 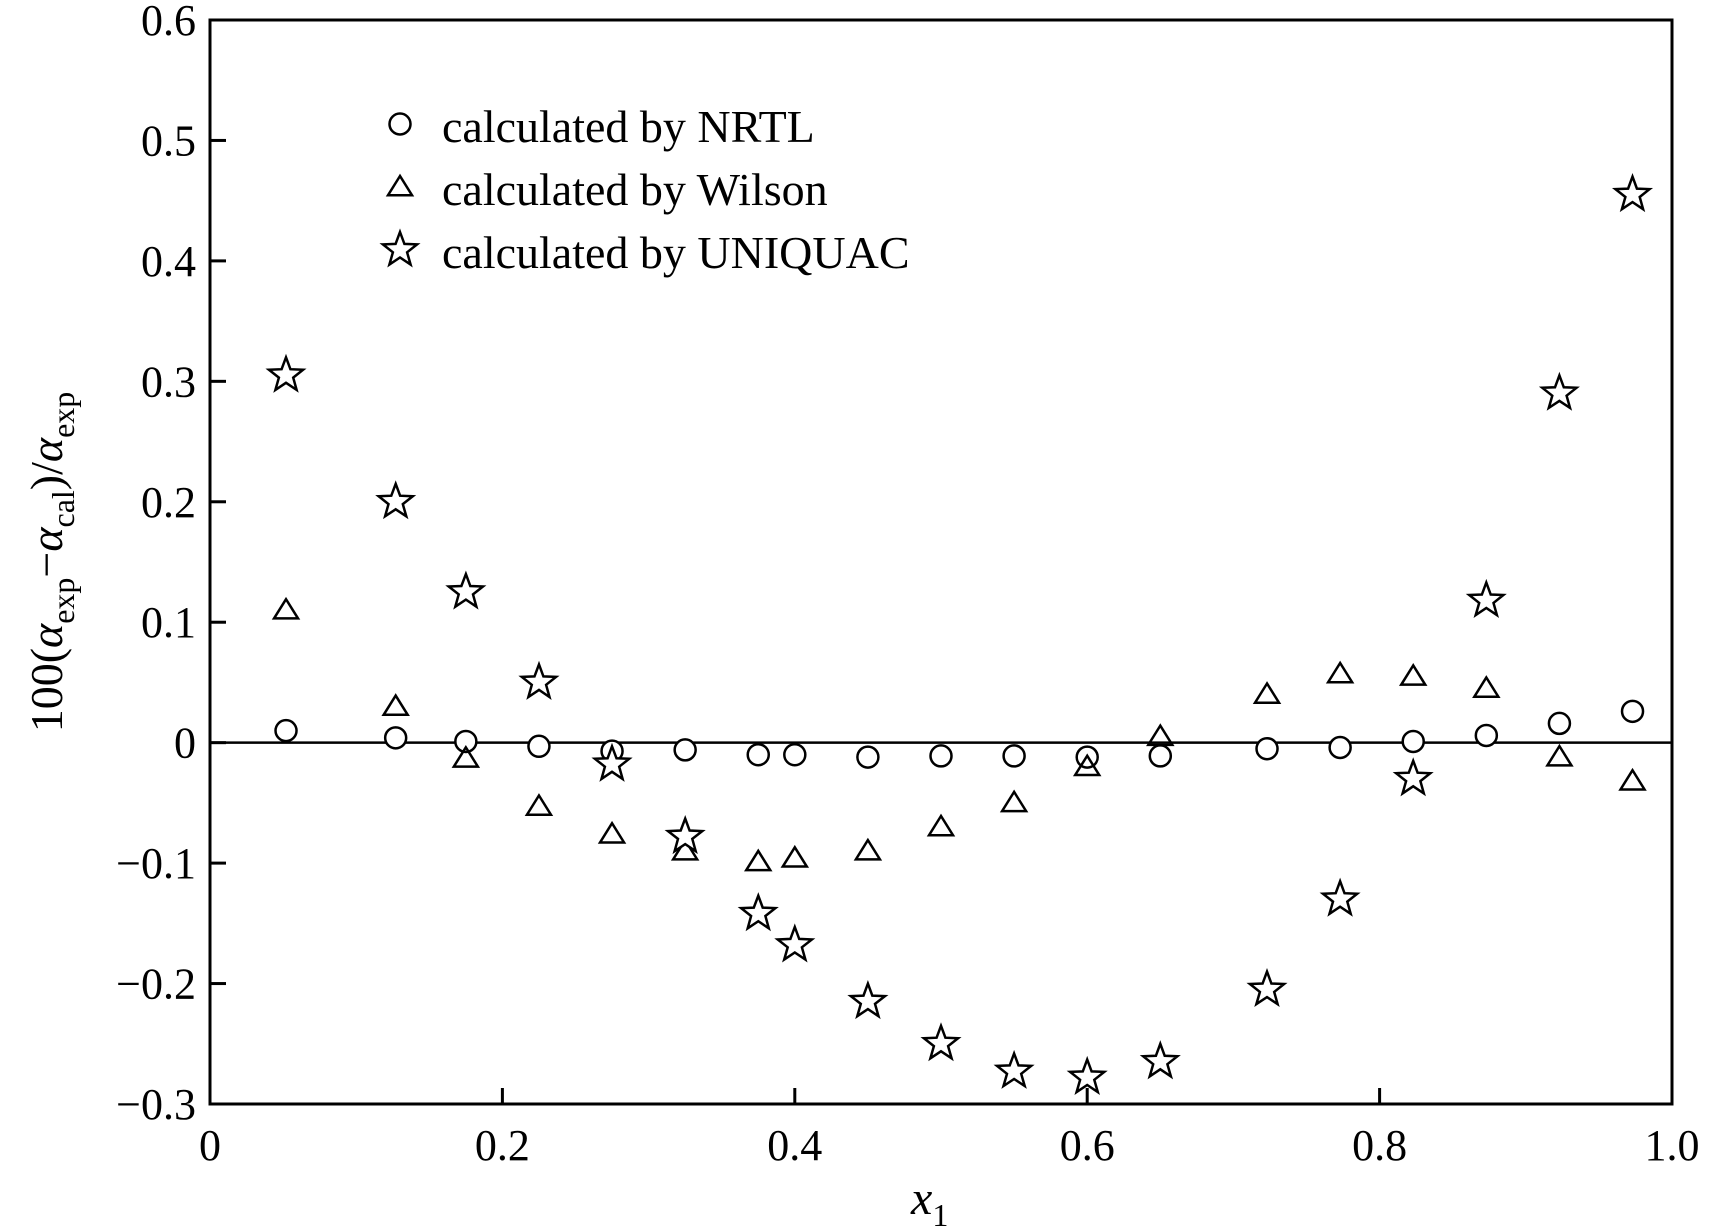 I want to click on y-tick-label: 0.1, so click(x=168, y=622).